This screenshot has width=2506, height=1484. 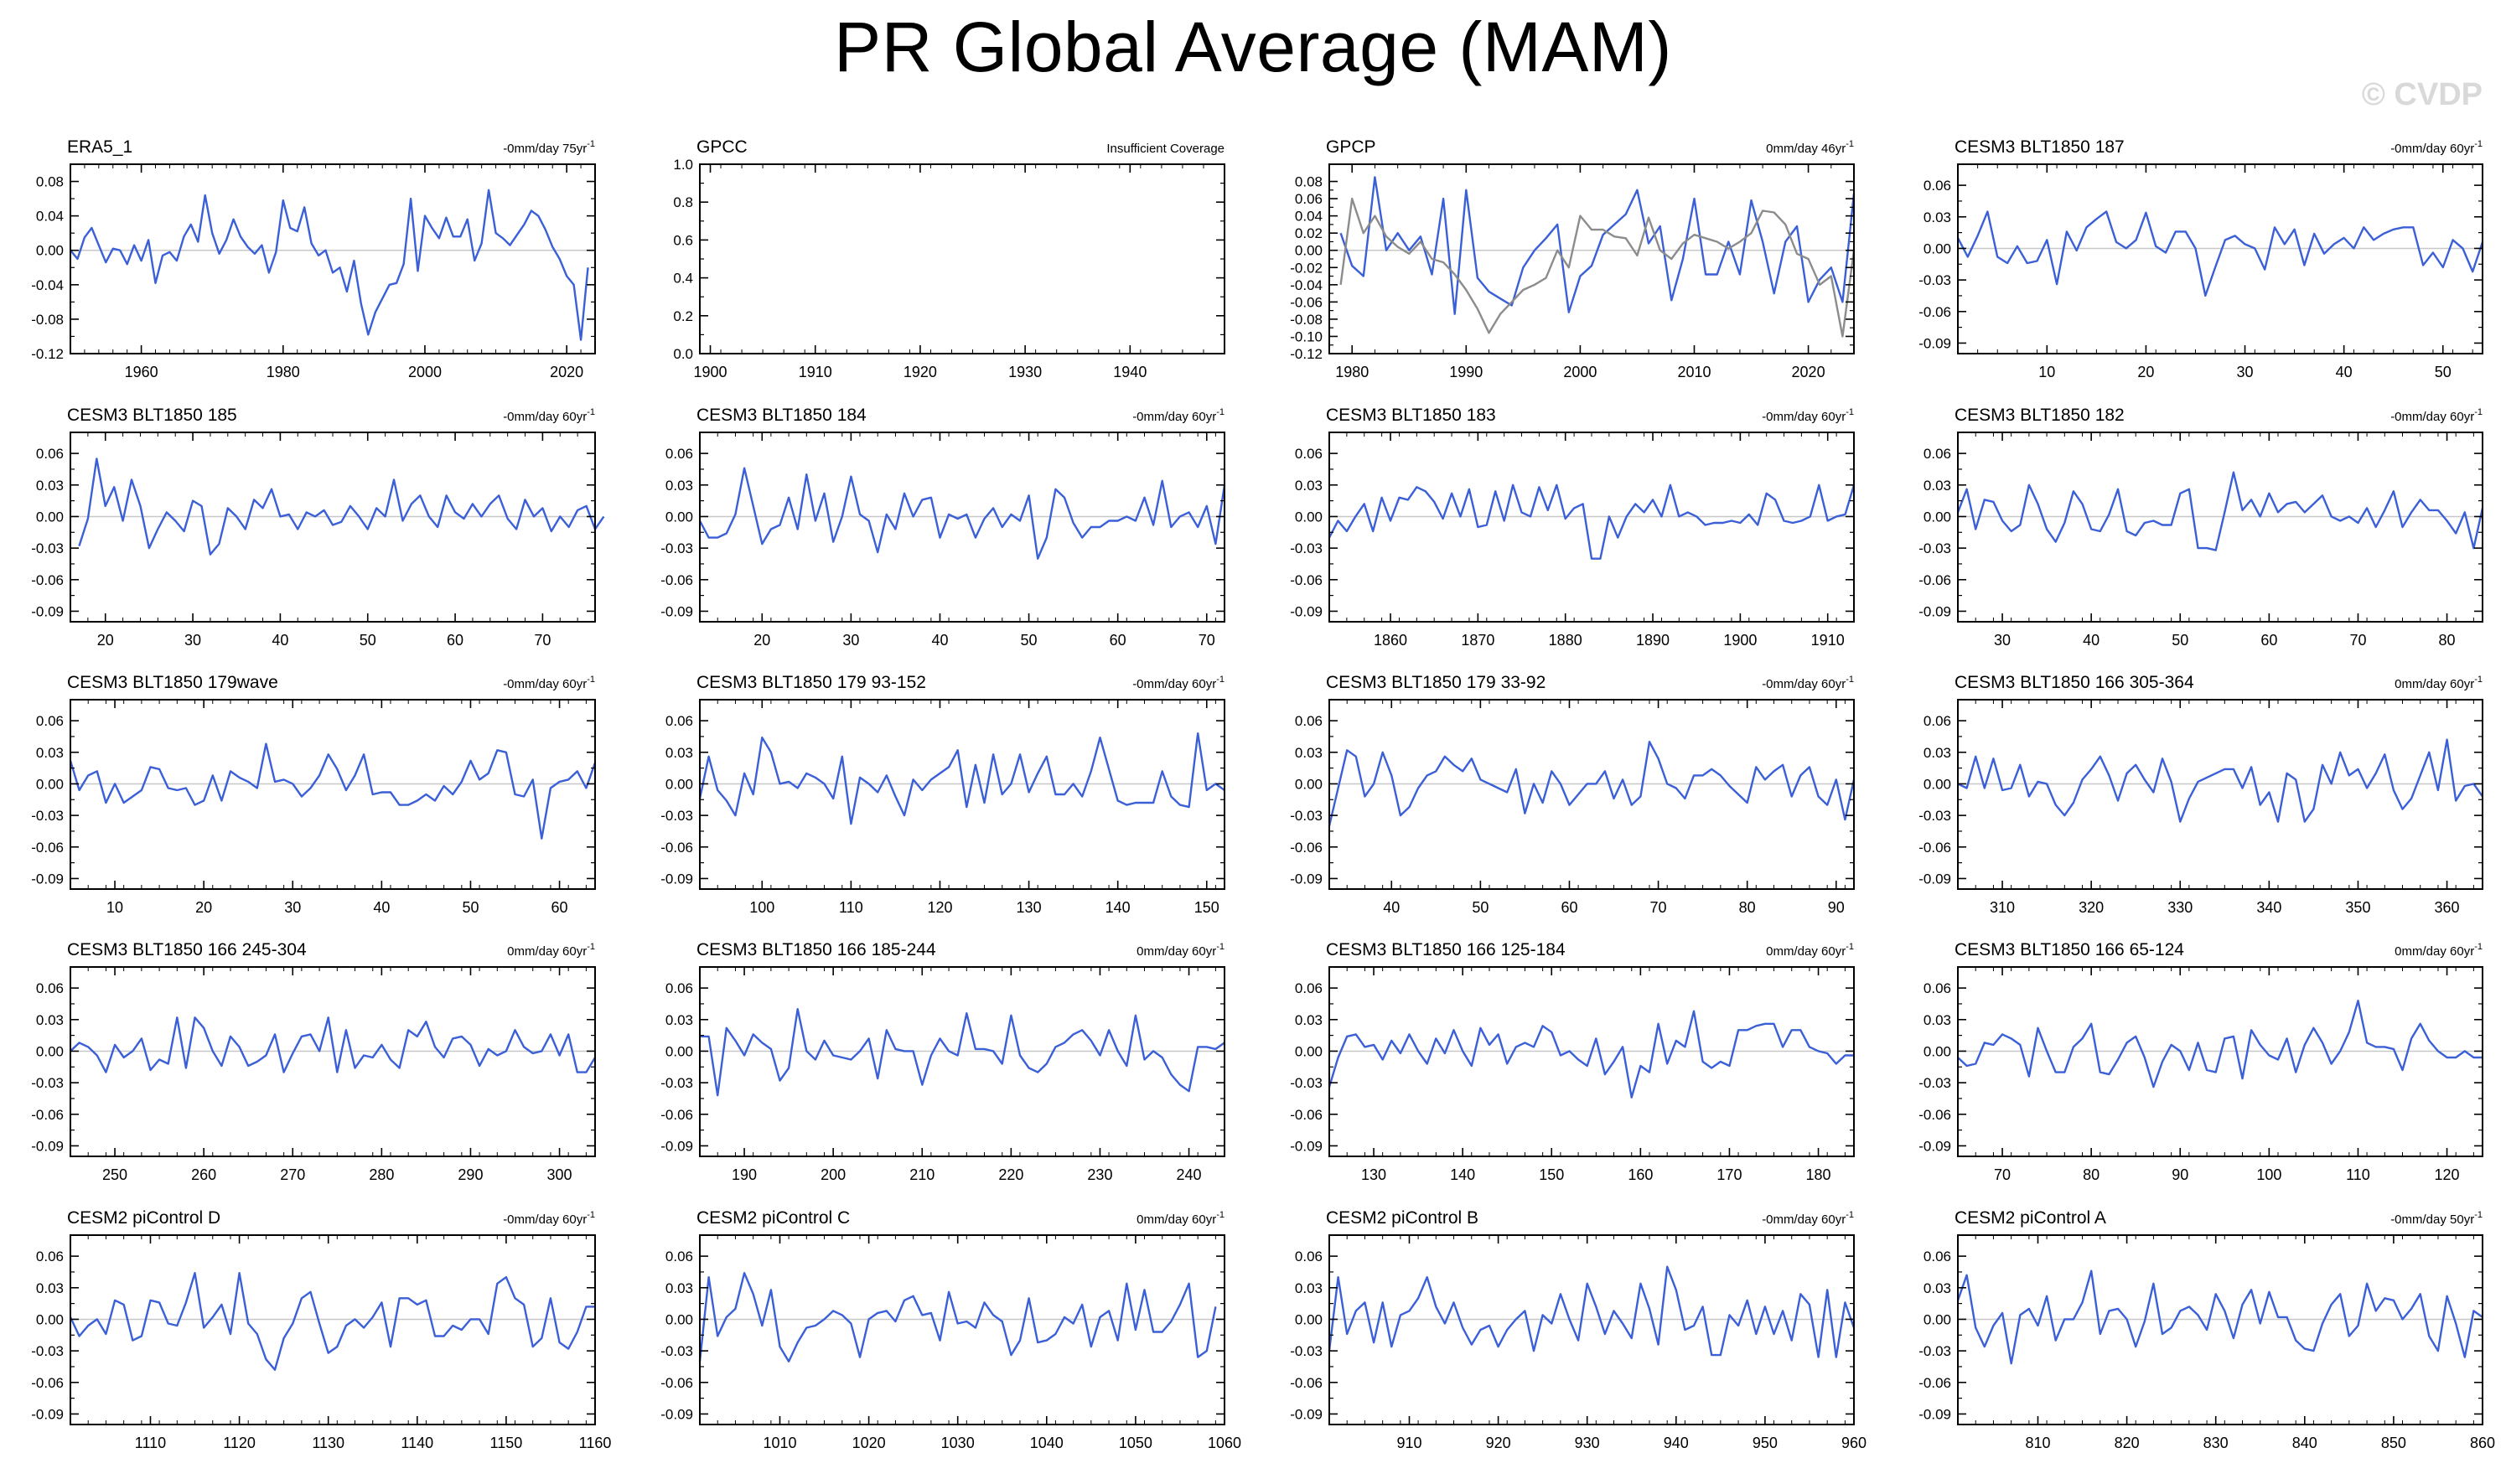 What do you see at coordinates (239, 1443) in the screenshot?
I see `x-tick-label: 1120` at bounding box center [239, 1443].